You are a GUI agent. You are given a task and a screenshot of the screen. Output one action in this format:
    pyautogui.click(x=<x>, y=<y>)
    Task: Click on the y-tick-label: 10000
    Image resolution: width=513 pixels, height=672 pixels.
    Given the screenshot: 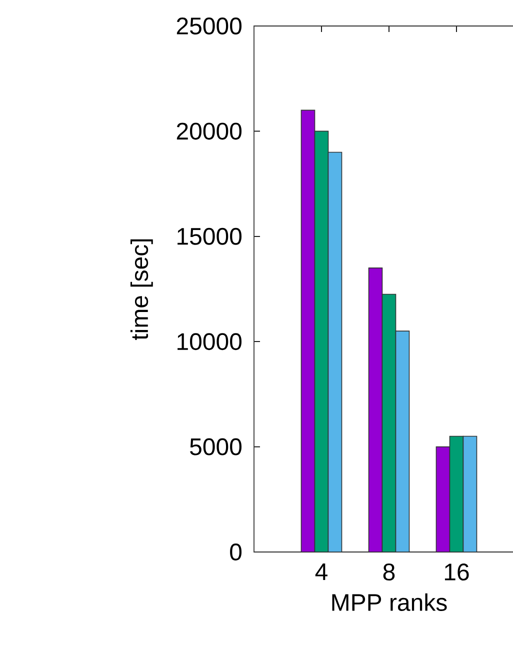 What is the action you would take?
    pyautogui.click(x=210, y=341)
    